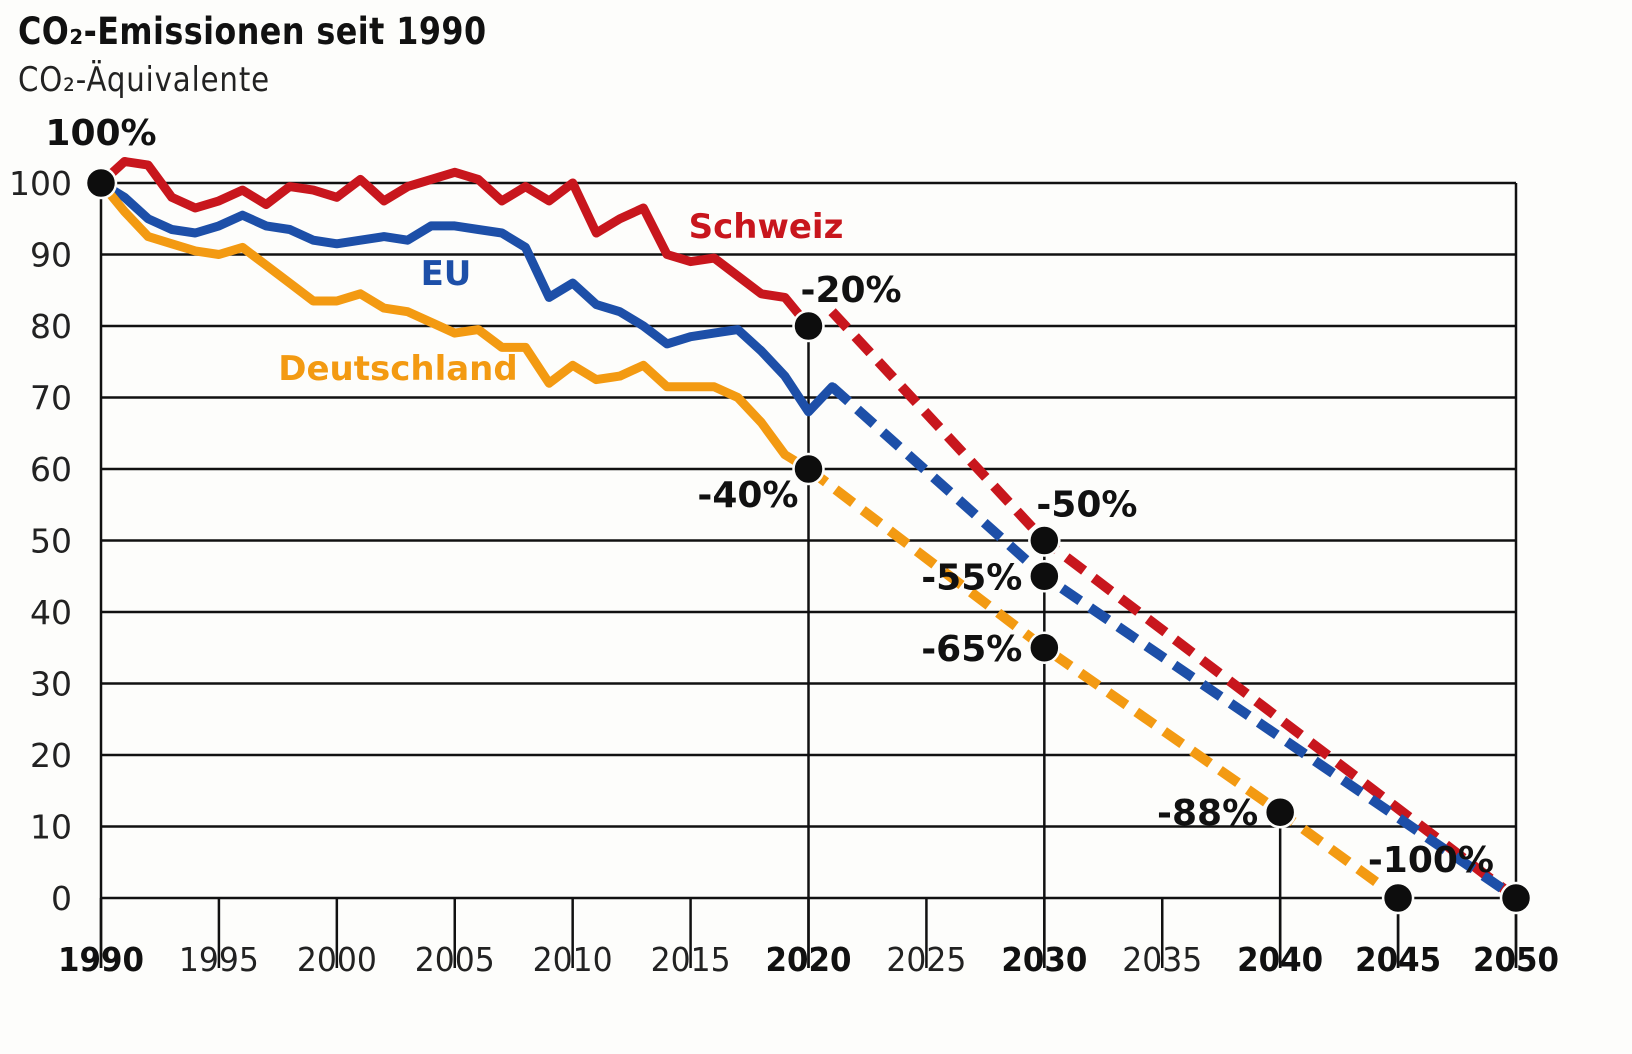 Image resolution: width=1632 pixels, height=1054 pixels. I want to click on series-line-schweiz, so click(454, 244).